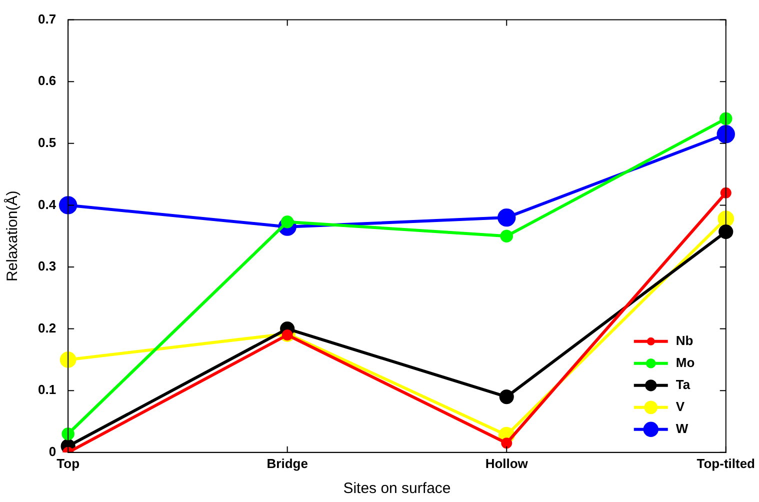  What do you see at coordinates (685, 340) in the screenshot?
I see `legend-label: Nb` at bounding box center [685, 340].